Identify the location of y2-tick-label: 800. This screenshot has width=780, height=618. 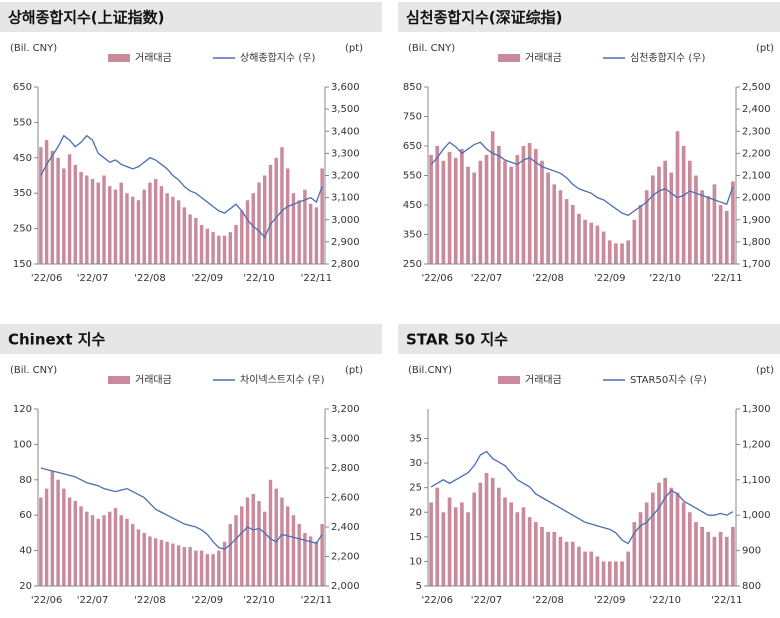
(751, 586).